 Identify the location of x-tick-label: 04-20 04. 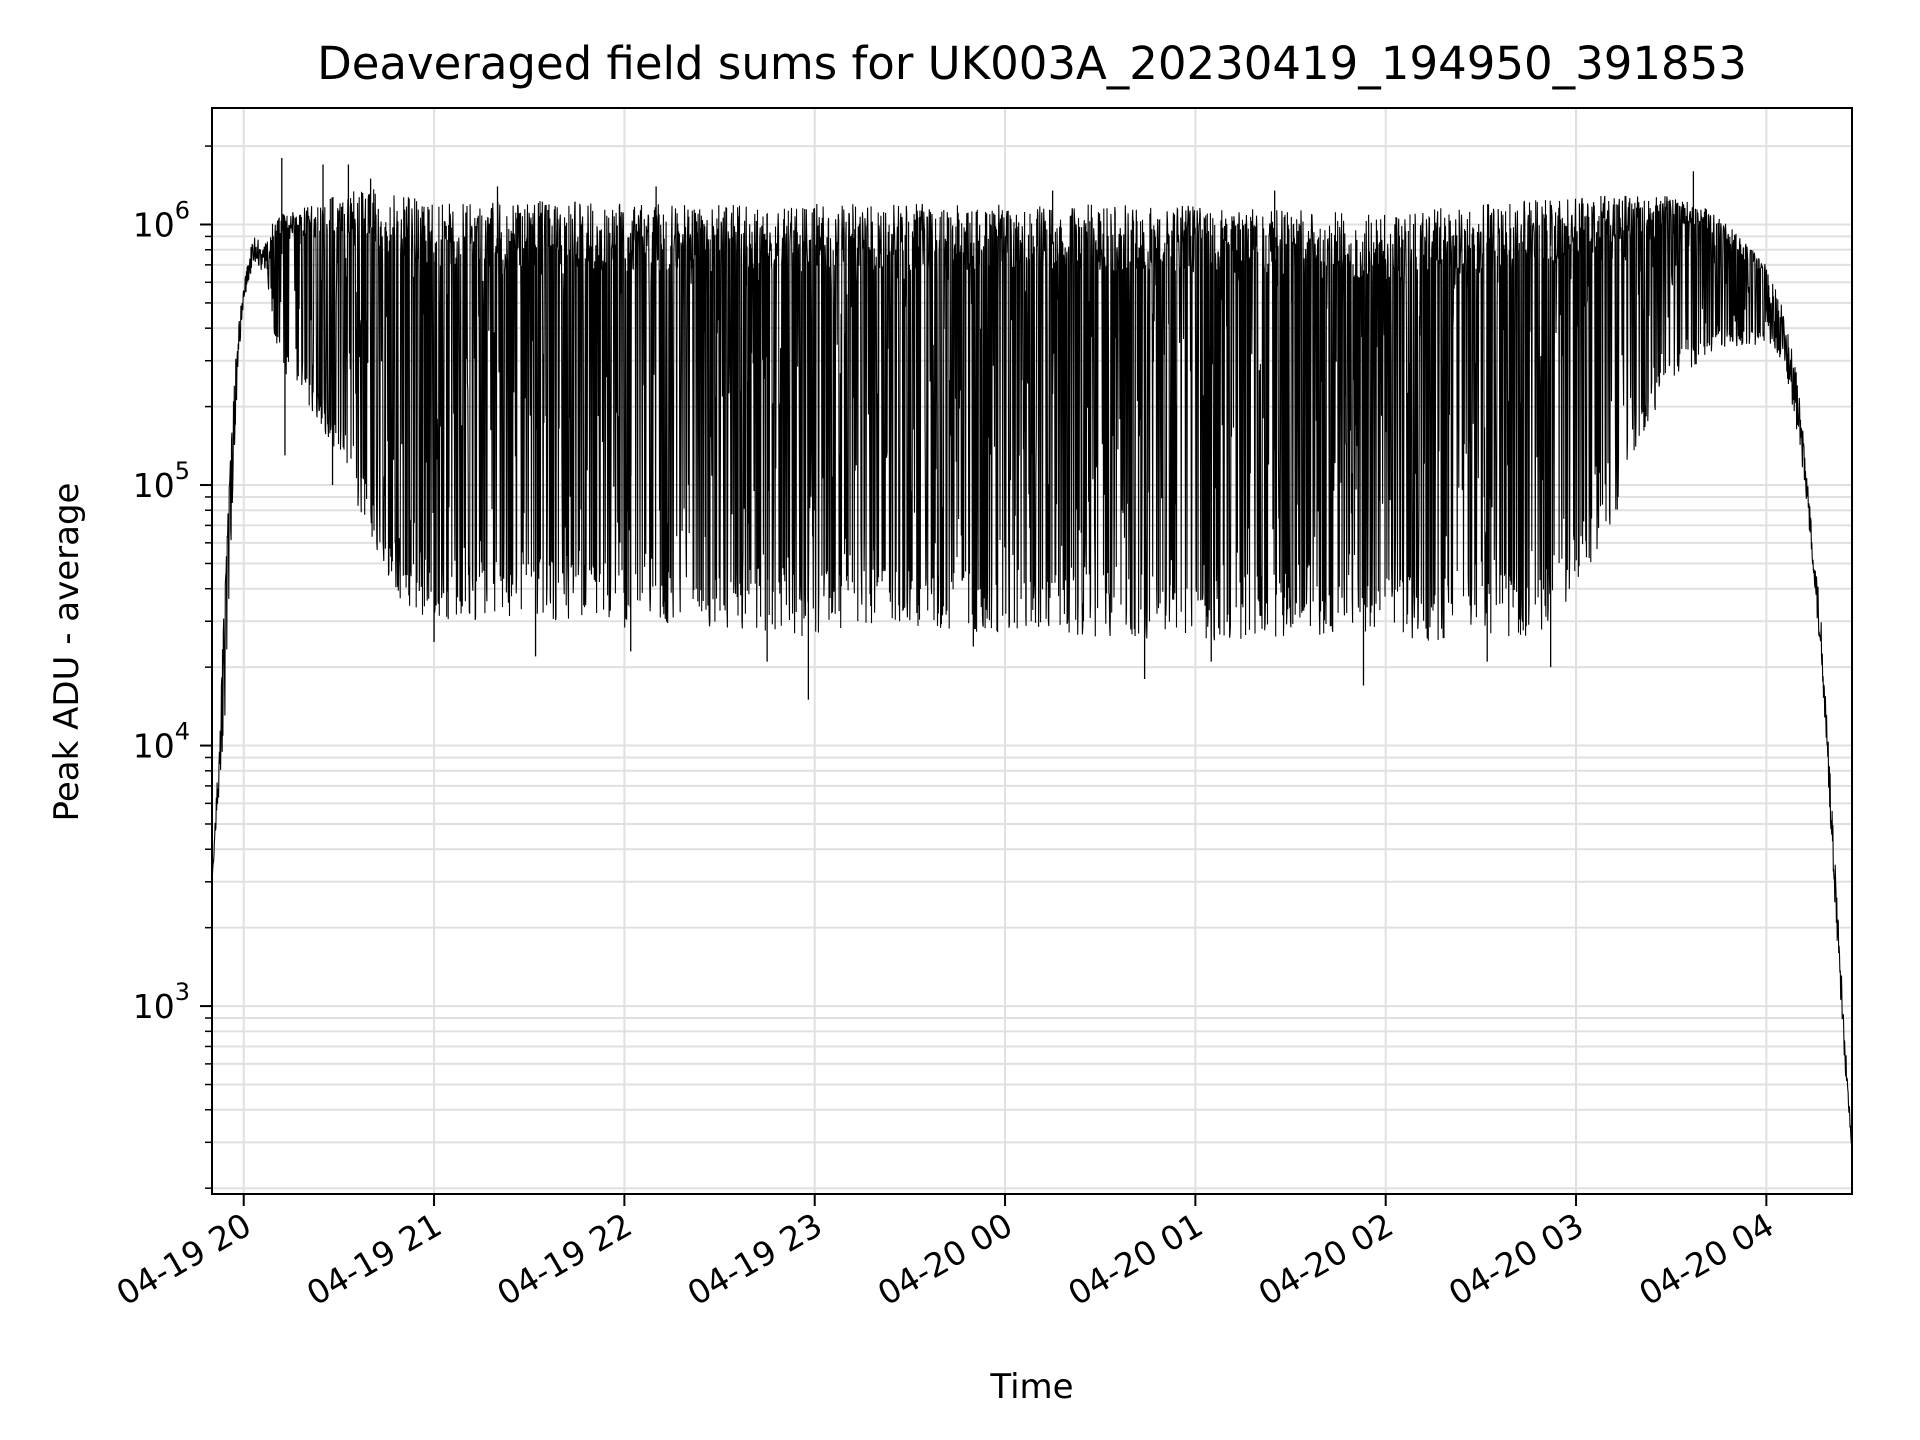
(1706, 1259).